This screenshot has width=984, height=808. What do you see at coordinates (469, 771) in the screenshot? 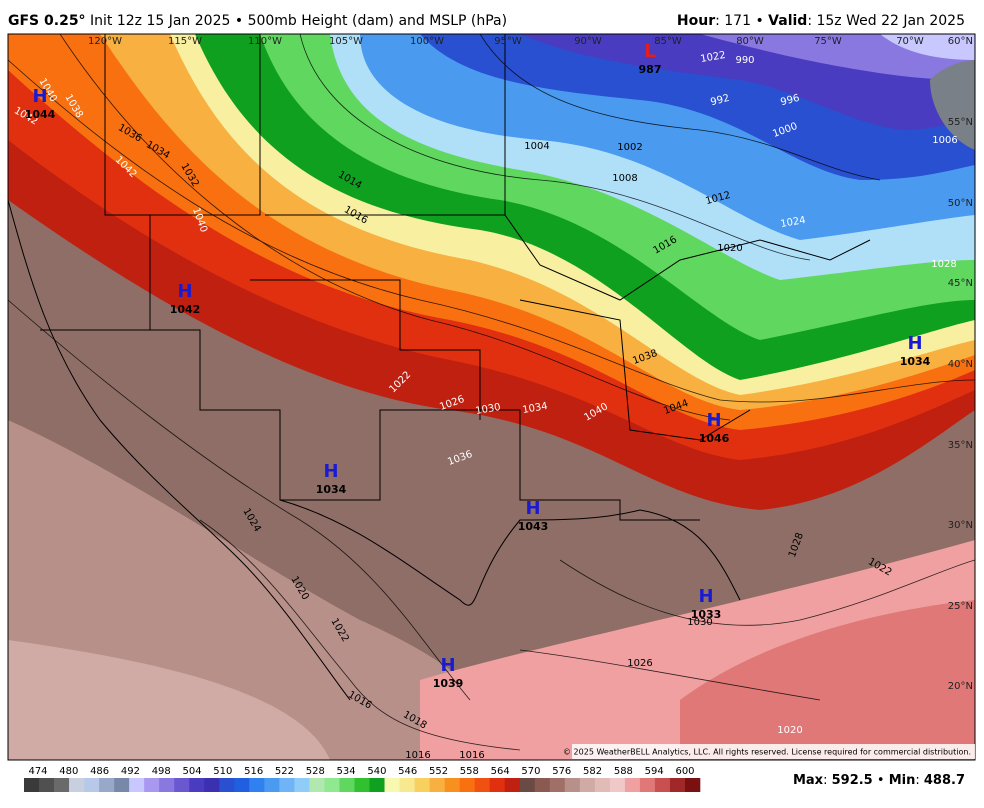
I see `colorbar-label: 558` at bounding box center [469, 771].